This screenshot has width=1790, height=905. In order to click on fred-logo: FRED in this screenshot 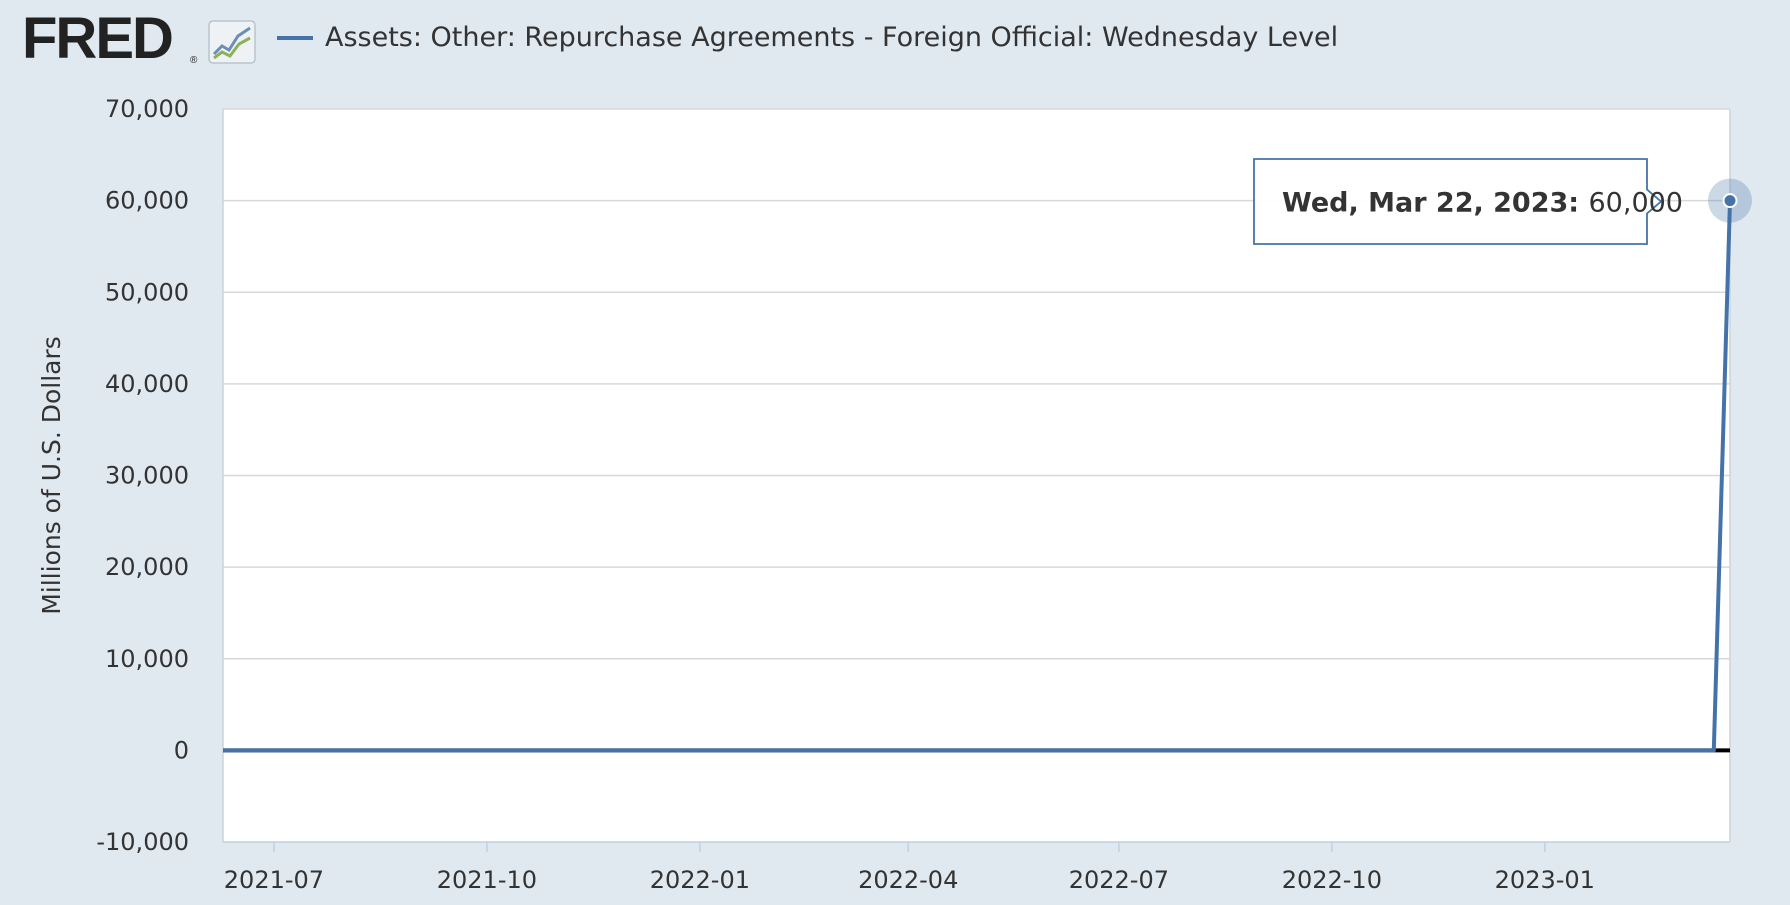, I will do `click(98, 38)`.